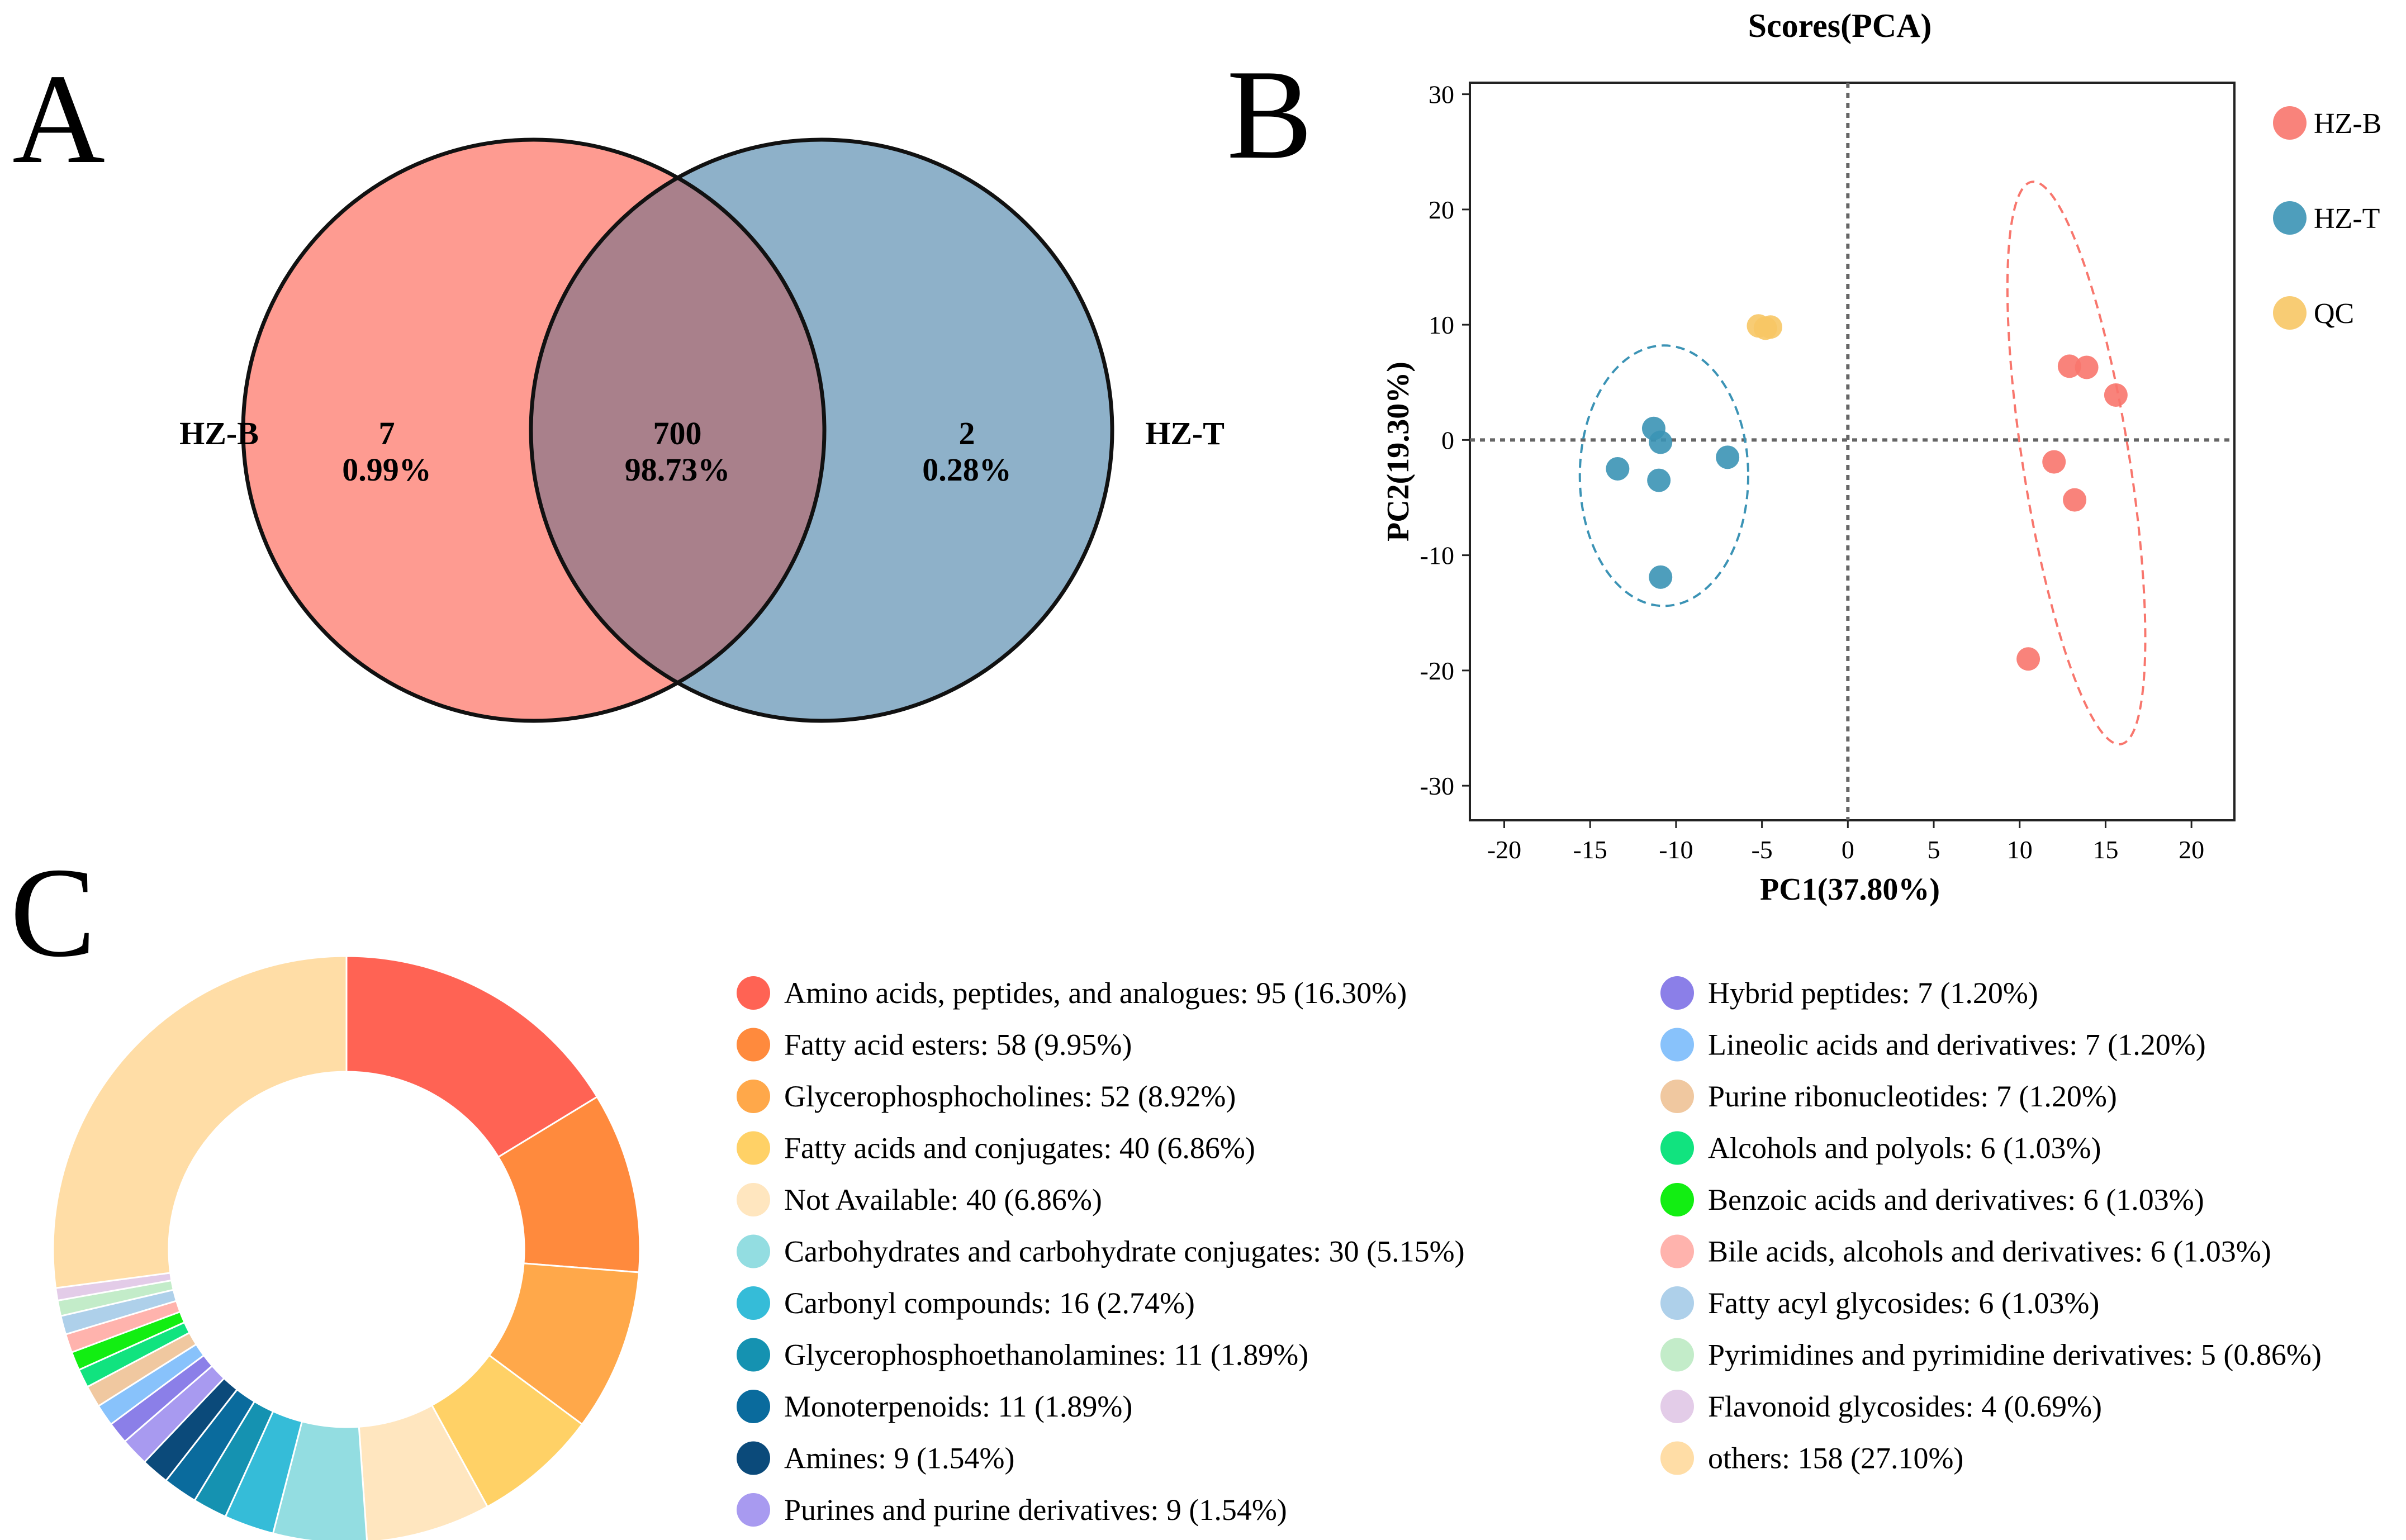 Image resolution: width=2406 pixels, height=1540 pixels. What do you see at coordinates (2020, 850) in the screenshot?
I see `pca-x-tick-label: 10` at bounding box center [2020, 850].